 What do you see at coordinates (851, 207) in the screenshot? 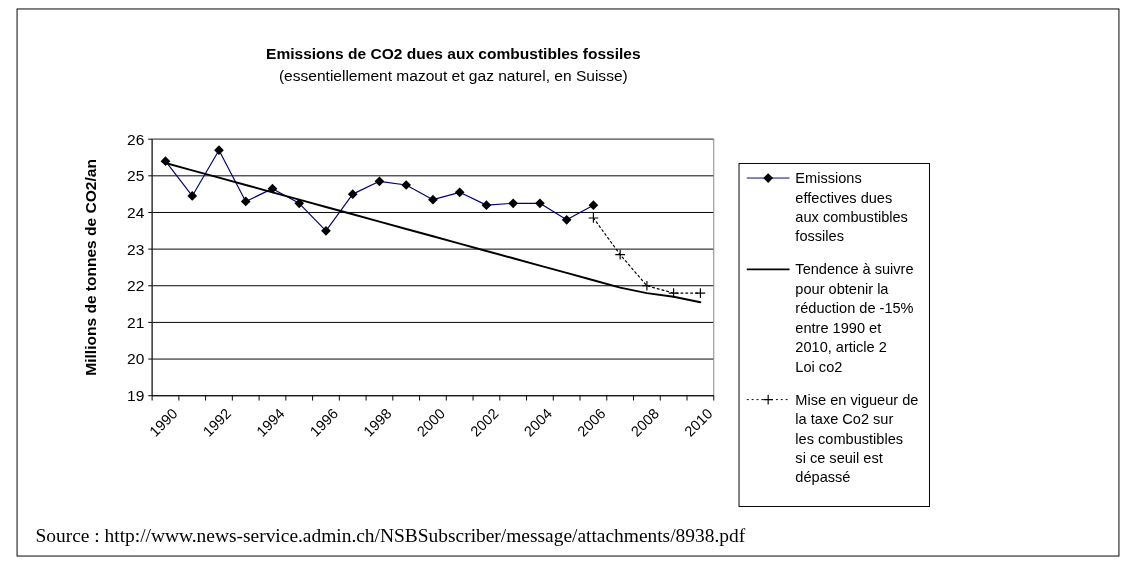
I see `legend-label: Emissions effectives dues aux combustibles fossiles` at bounding box center [851, 207].